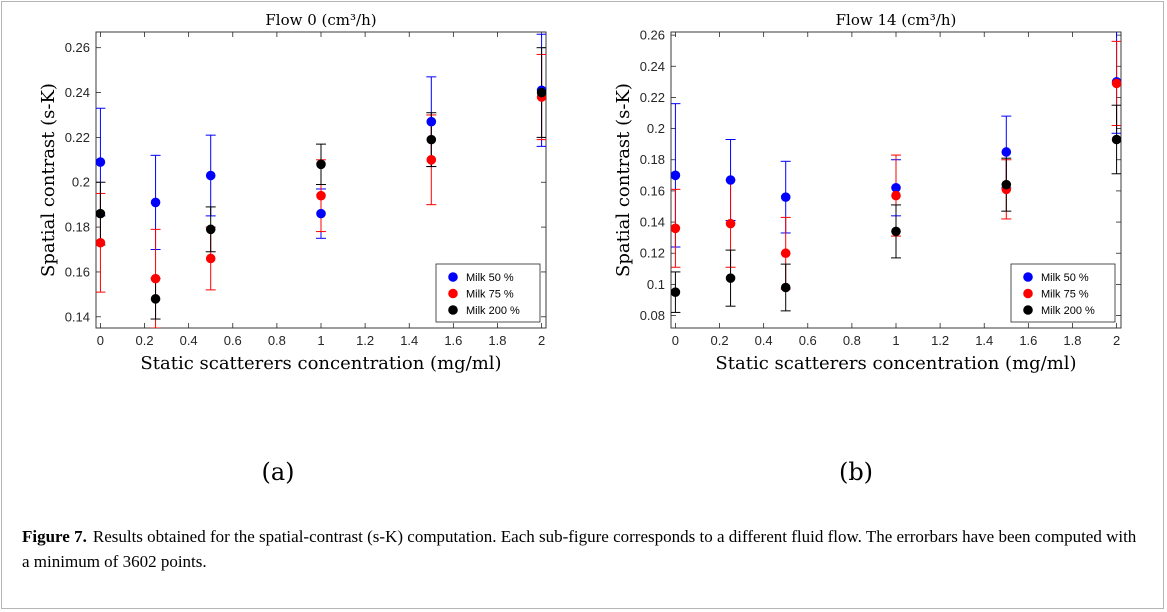  What do you see at coordinates (77, 47) in the screenshot?
I see `y-tick-label: 0.26` at bounding box center [77, 47].